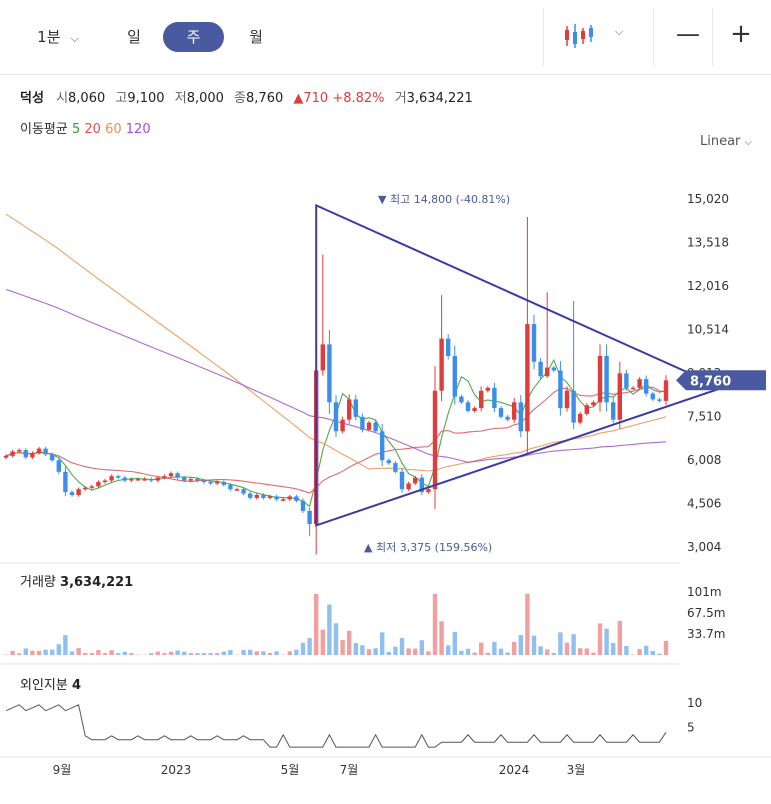 This screenshot has width=771, height=804. What do you see at coordinates (691, 727) in the screenshot?
I see `foreign-tick-label: 5` at bounding box center [691, 727].